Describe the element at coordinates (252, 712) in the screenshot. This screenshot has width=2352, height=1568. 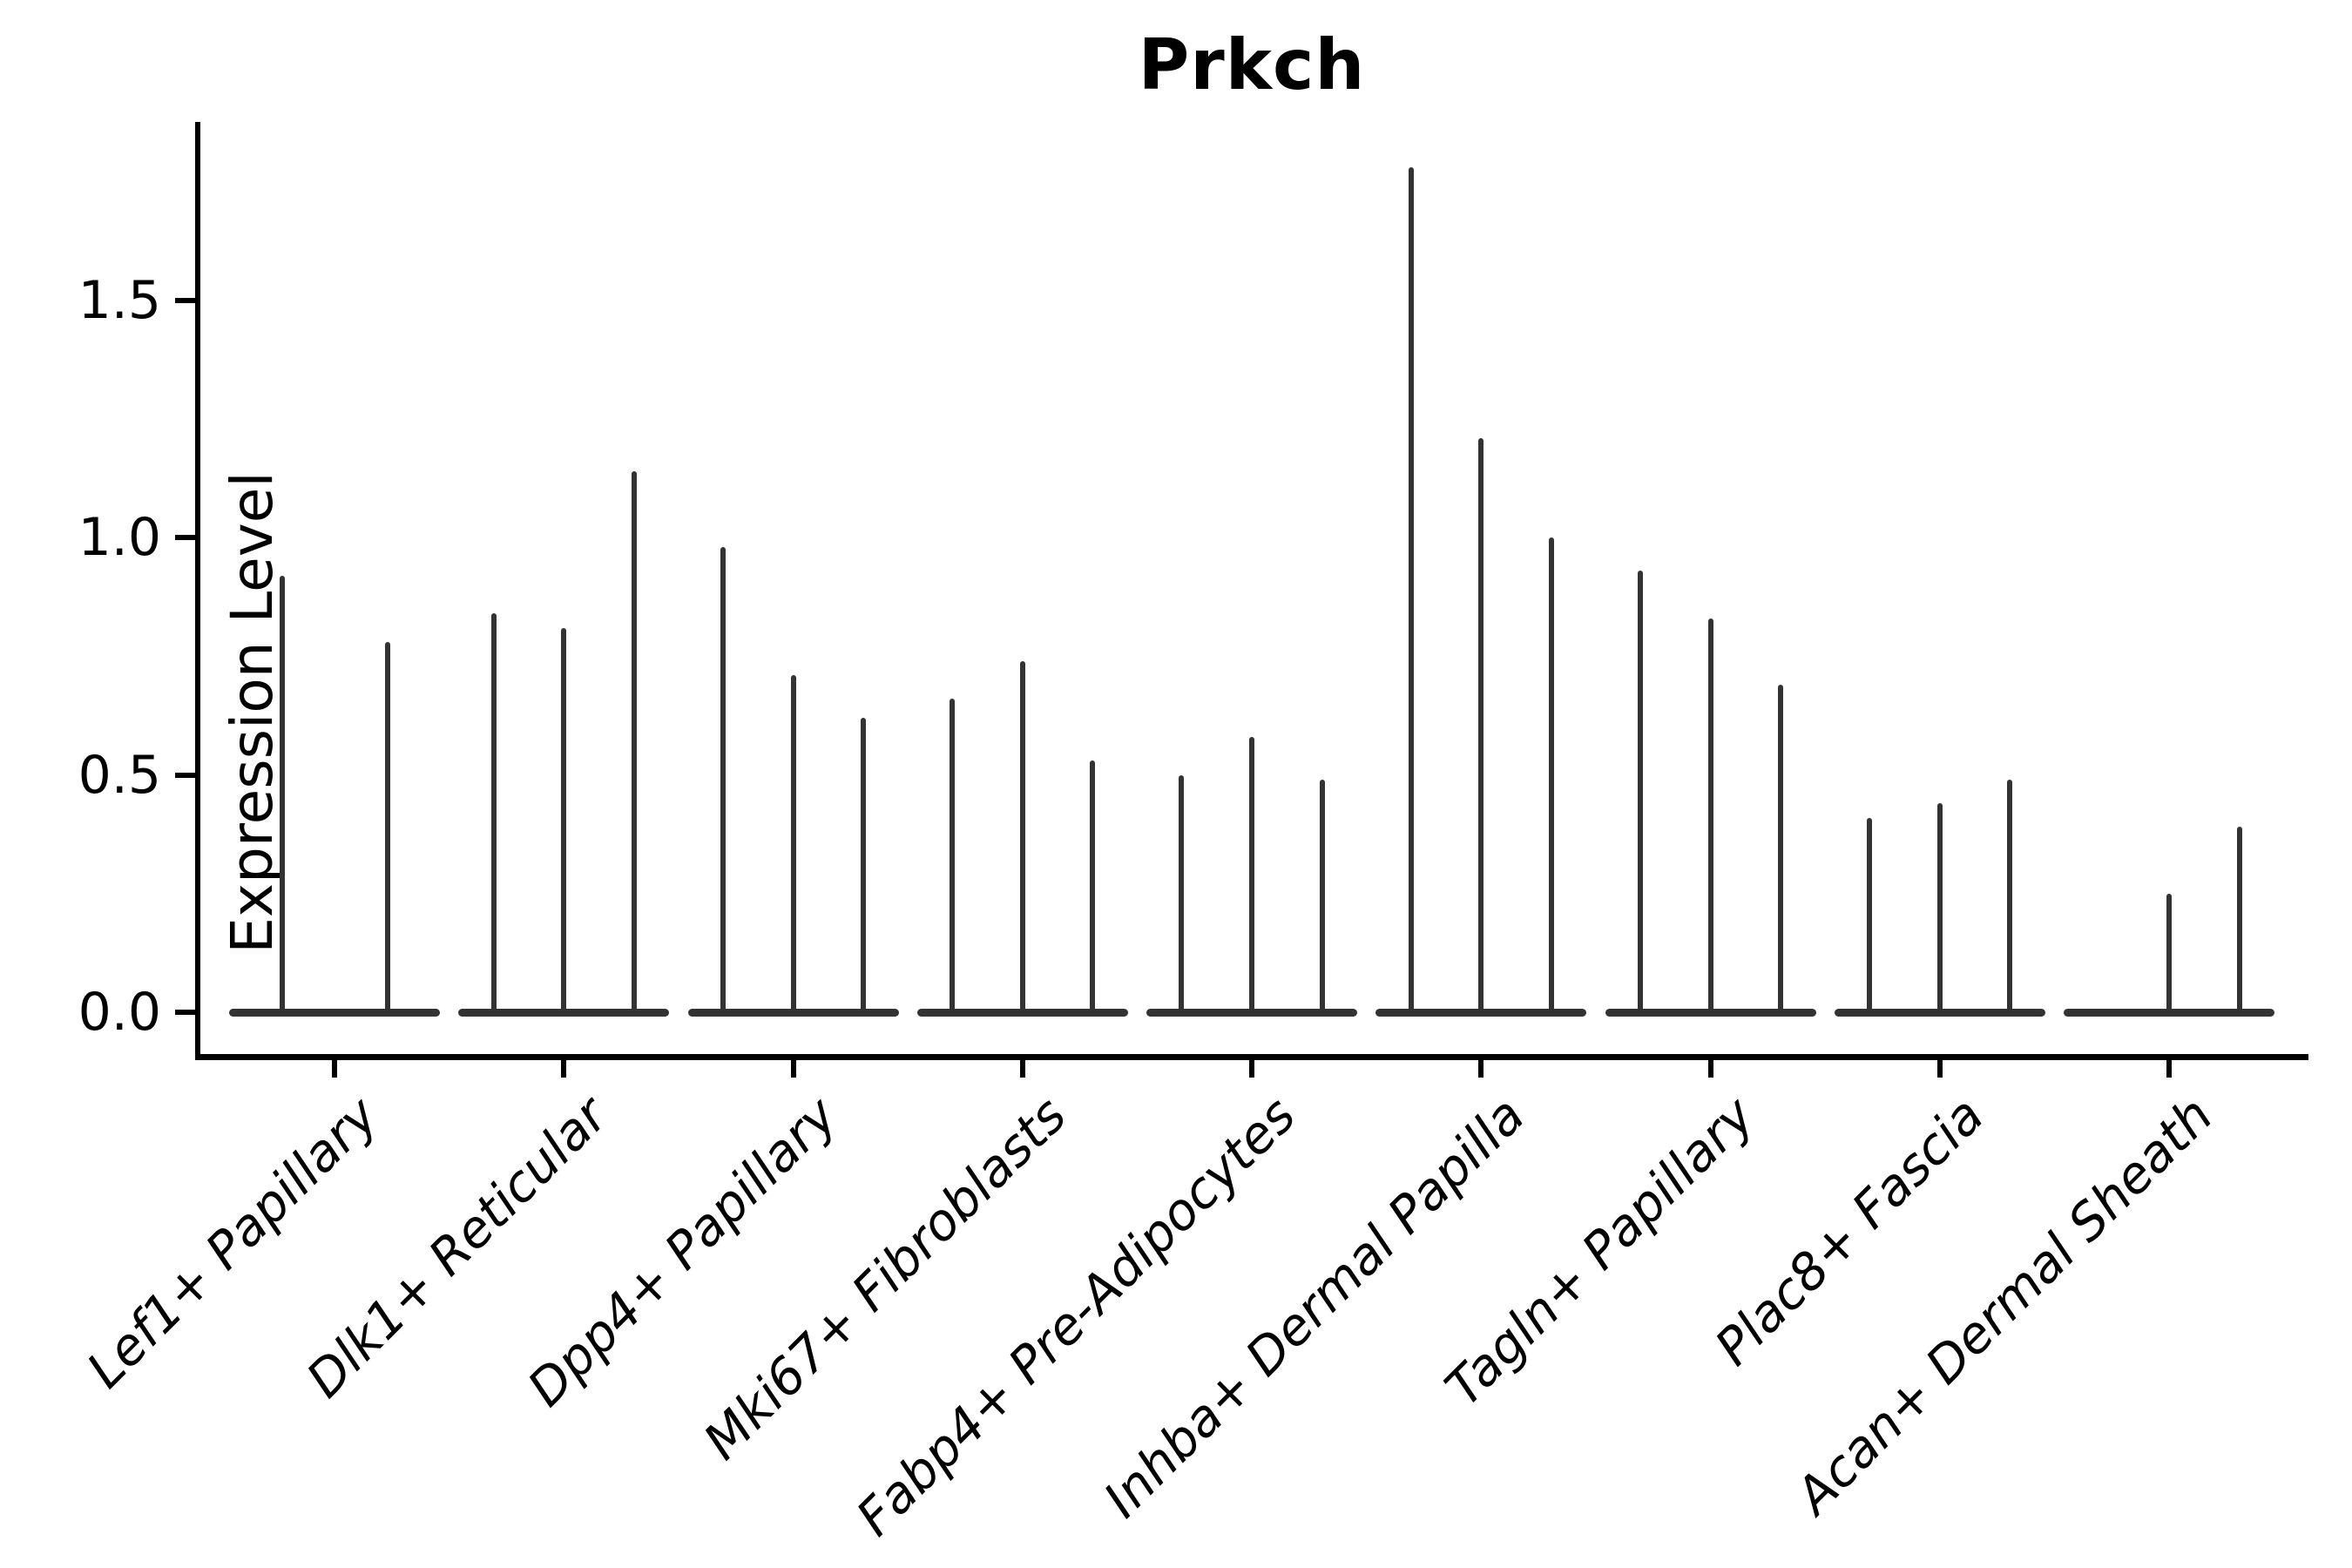
I see `y-axis-label: Expression Level` at that location.